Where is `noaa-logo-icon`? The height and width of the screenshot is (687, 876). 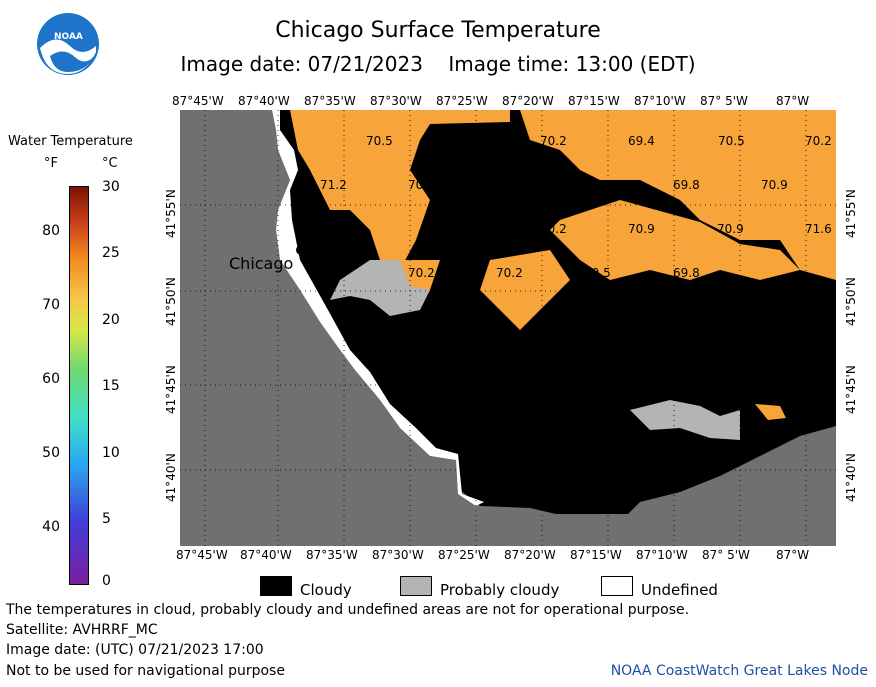 noaa-logo-icon is located at coordinates (68, 44).